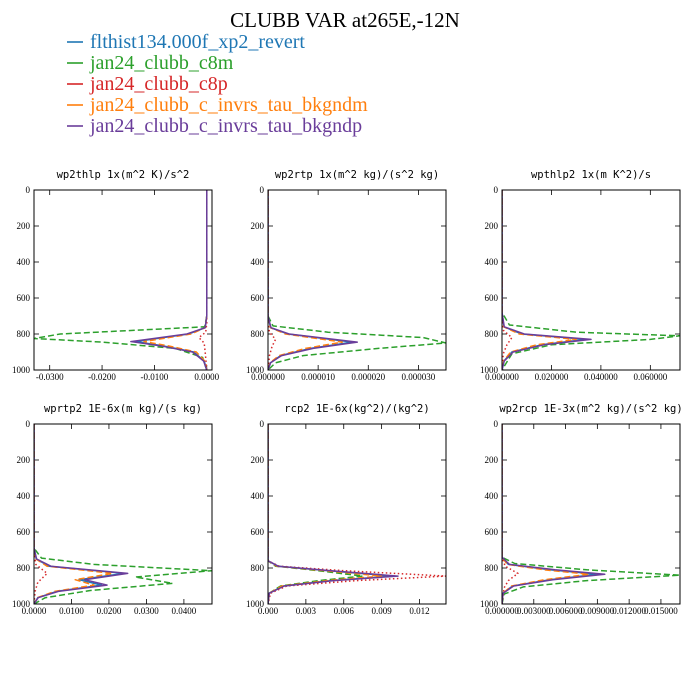  Describe the element at coordinates (123, 409) in the screenshot. I see `panel-title: wprtp2 1E-6x(m kg)/(s kg)` at that location.